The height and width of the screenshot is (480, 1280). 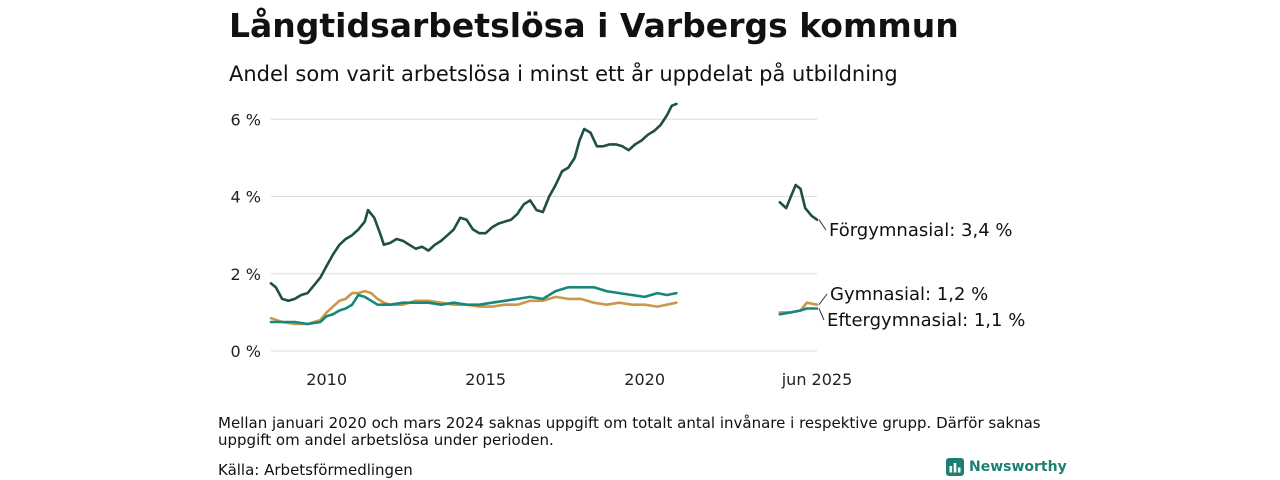 I want to click on x-tick-label: 2010, so click(x=326, y=379).